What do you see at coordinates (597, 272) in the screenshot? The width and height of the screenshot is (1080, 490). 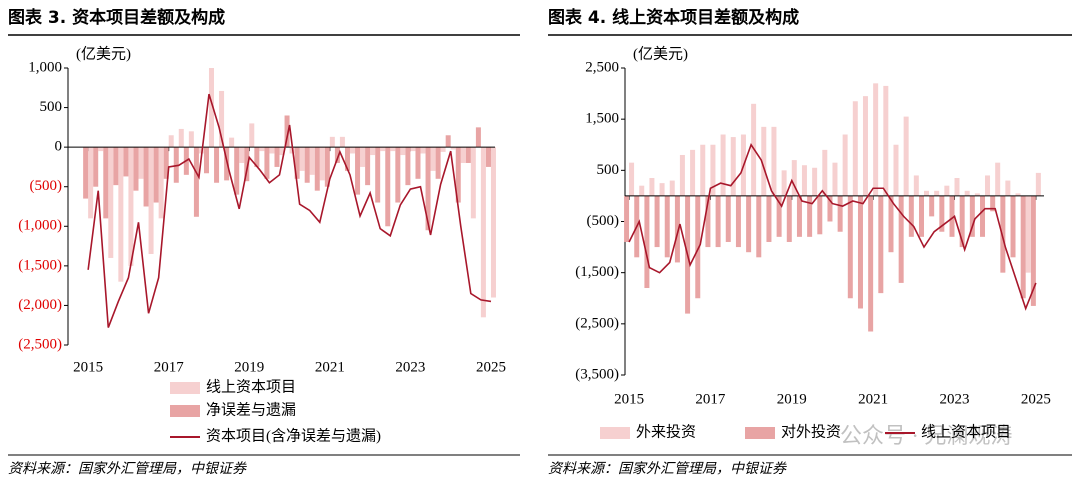 I see `y-tick-label: (1,500)` at bounding box center [597, 272].